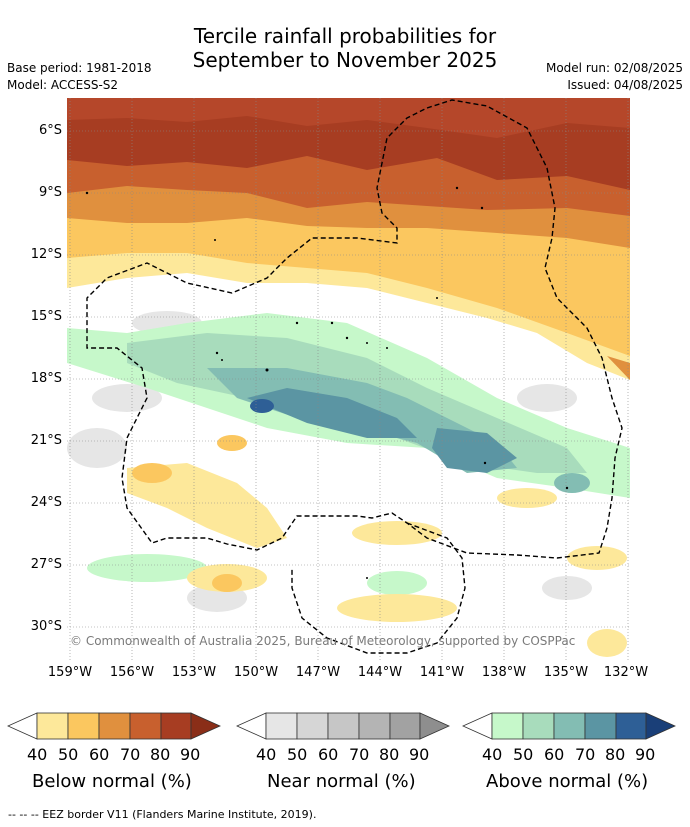 This screenshot has height=827, width=690. Describe the element at coordinates (46, 378) in the screenshot. I see `lat-label-18s: 18°S` at that location.